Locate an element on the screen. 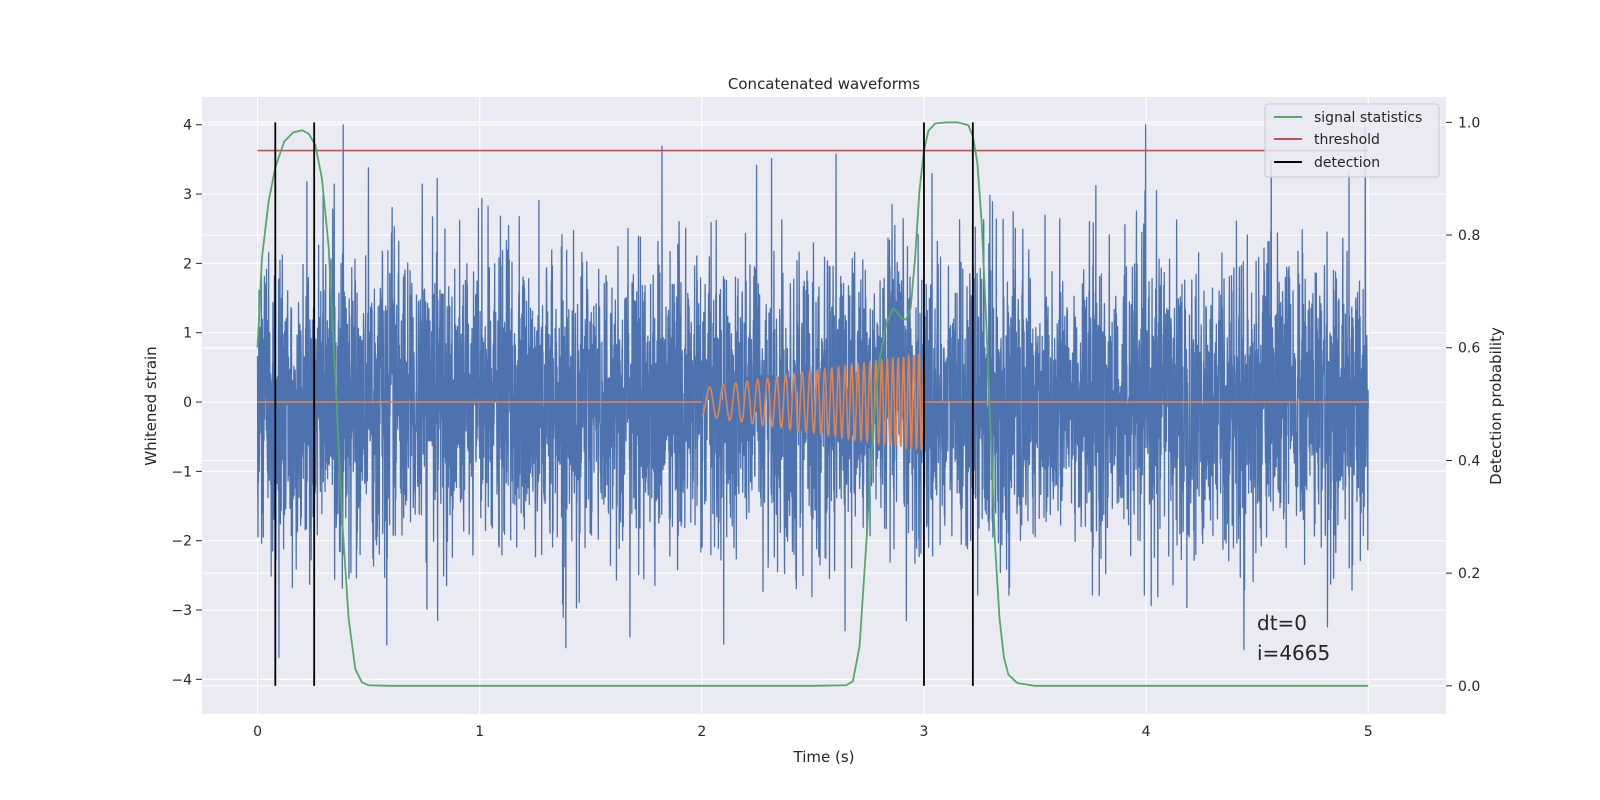  y2-tick-label: 0.2 is located at coordinates (1469, 574).